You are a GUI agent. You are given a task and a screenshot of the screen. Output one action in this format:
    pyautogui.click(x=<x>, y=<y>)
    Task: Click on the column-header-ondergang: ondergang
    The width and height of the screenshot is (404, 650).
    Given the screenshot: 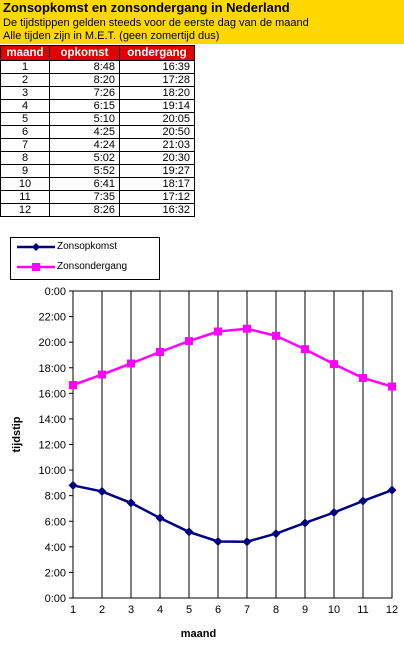 What is the action you would take?
    pyautogui.click(x=157, y=53)
    